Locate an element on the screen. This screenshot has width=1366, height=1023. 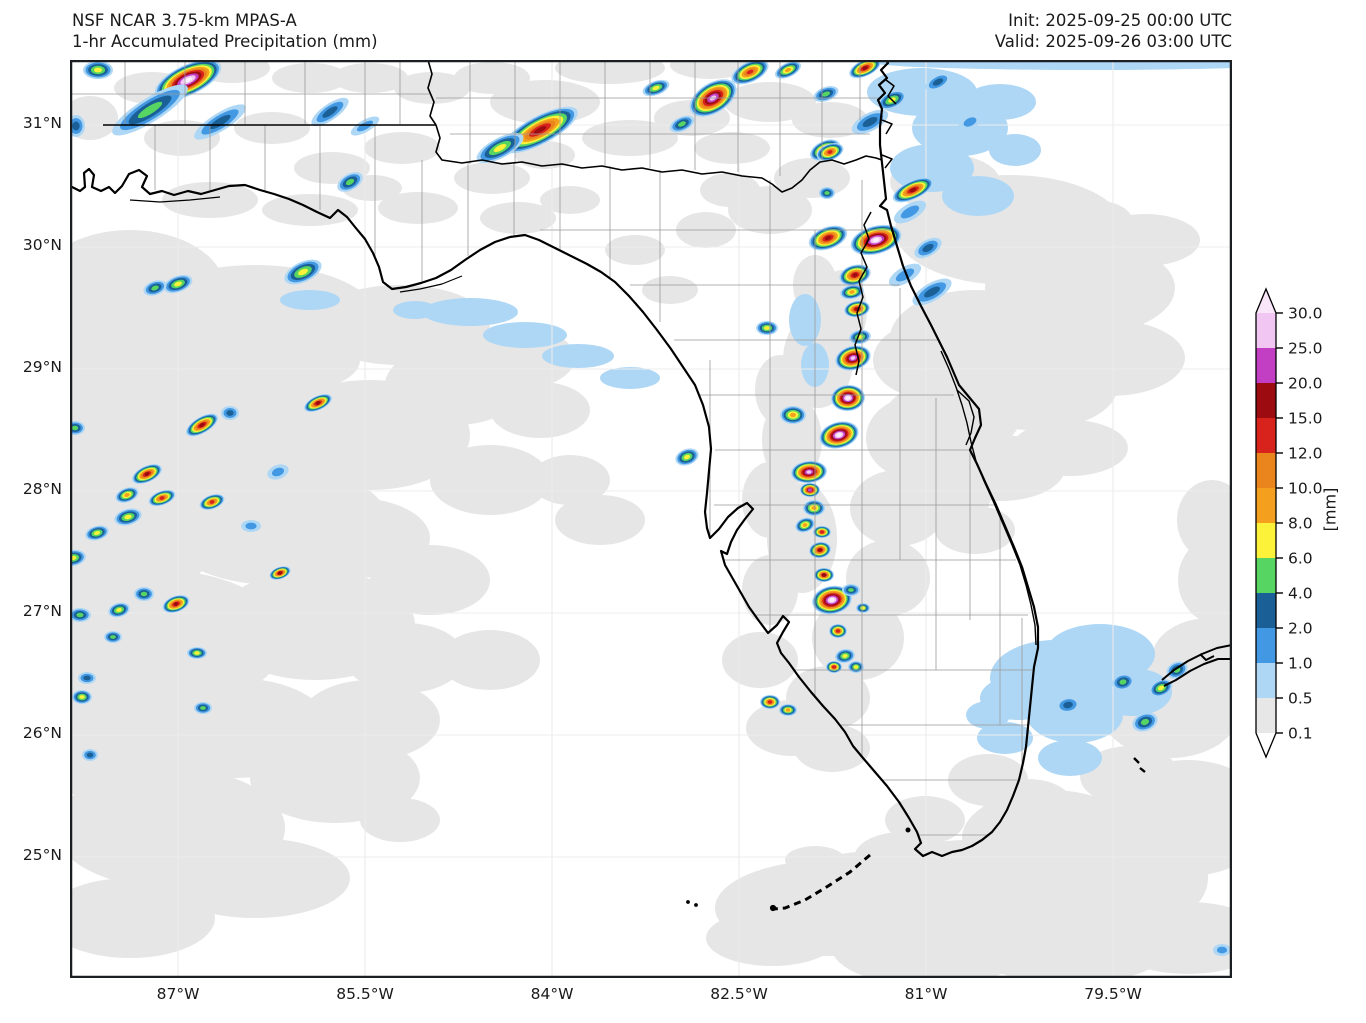
lon-tick-label: 84°W is located at coordinates (552, 994).